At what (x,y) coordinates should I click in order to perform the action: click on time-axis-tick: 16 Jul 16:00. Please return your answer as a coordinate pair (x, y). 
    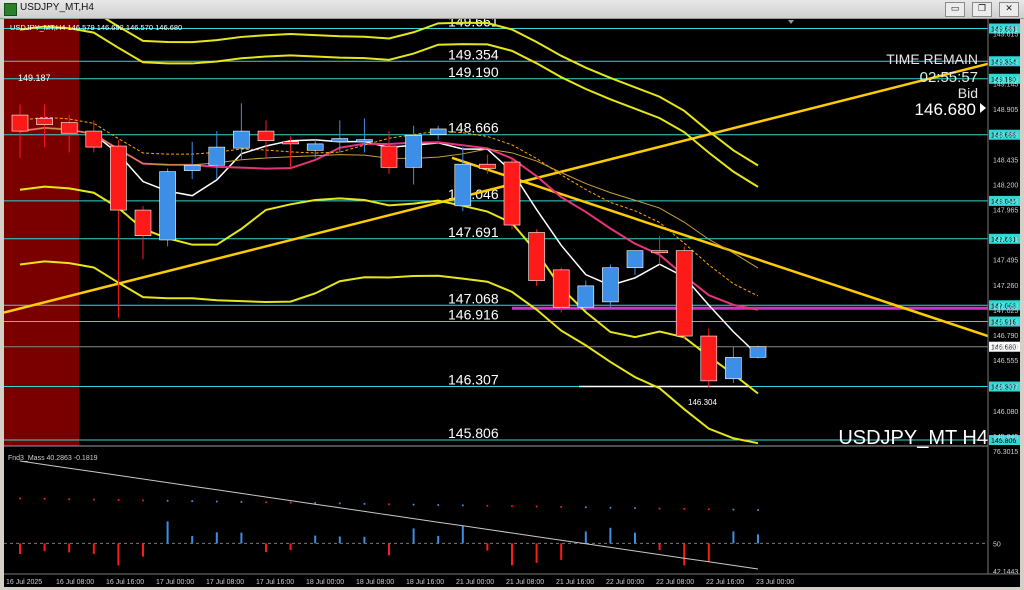
    Looking at the image, I should click on (125, 582).